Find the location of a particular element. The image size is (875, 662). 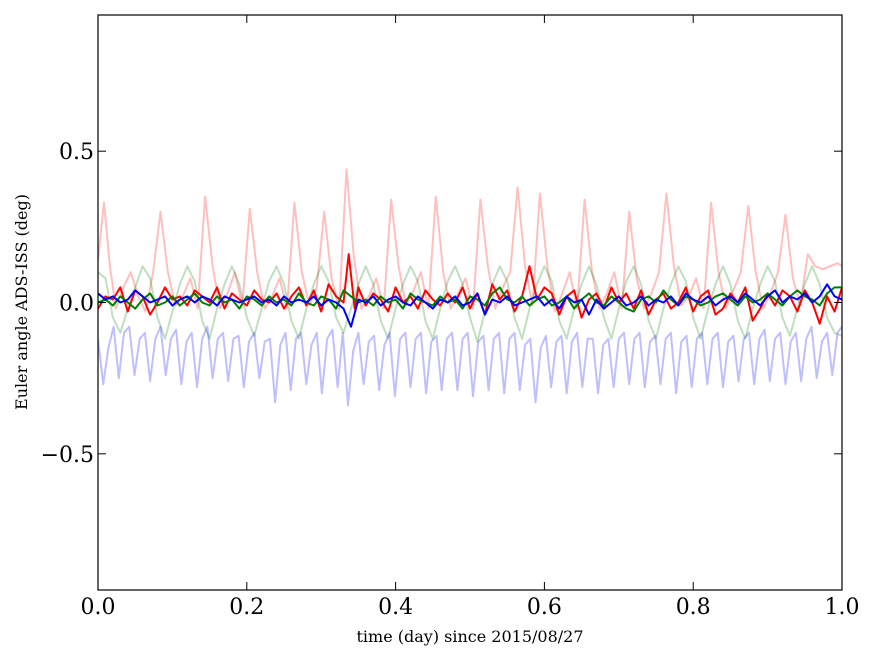

x-tick-label: 0.0 is located at coordinates (98, 607).